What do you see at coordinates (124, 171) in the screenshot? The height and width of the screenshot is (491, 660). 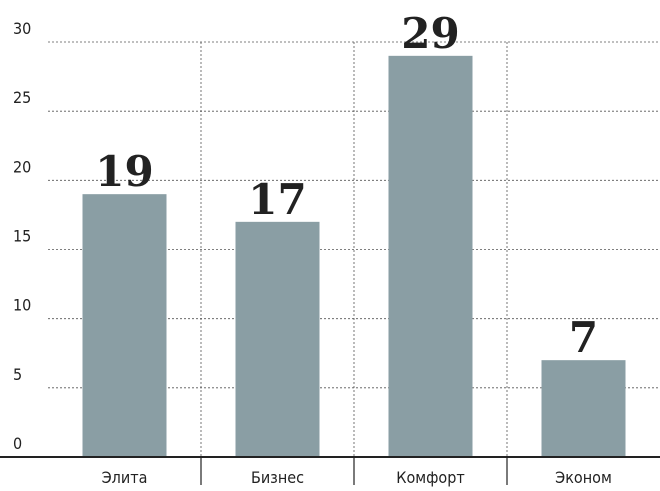 I see `value-label: 19` at bounding box center [124, 171].